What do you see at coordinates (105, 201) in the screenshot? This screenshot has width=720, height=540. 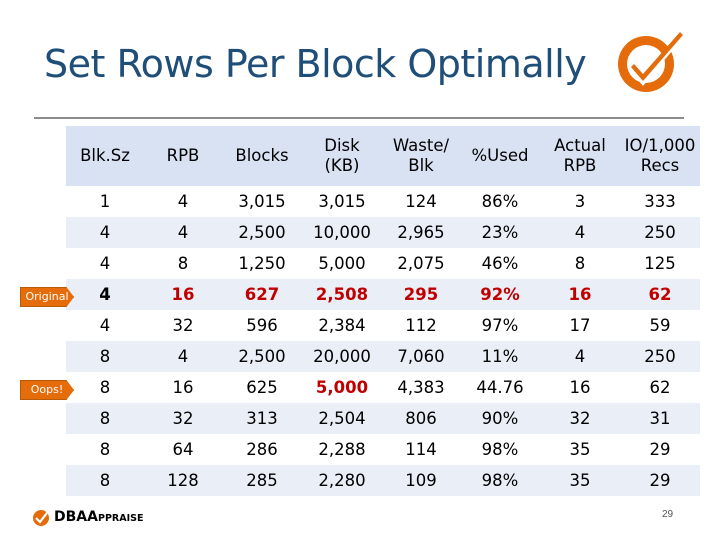 I see `table-cell: 1` at bounding box center [105, 201].